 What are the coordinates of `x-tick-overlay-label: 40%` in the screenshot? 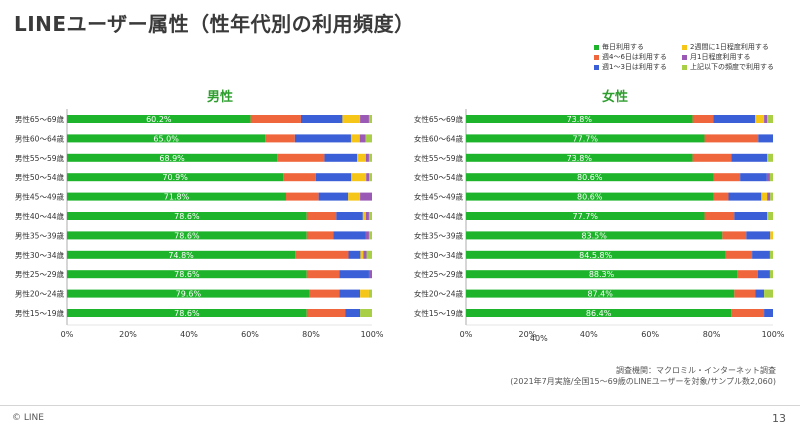 It's located at (539, 338).